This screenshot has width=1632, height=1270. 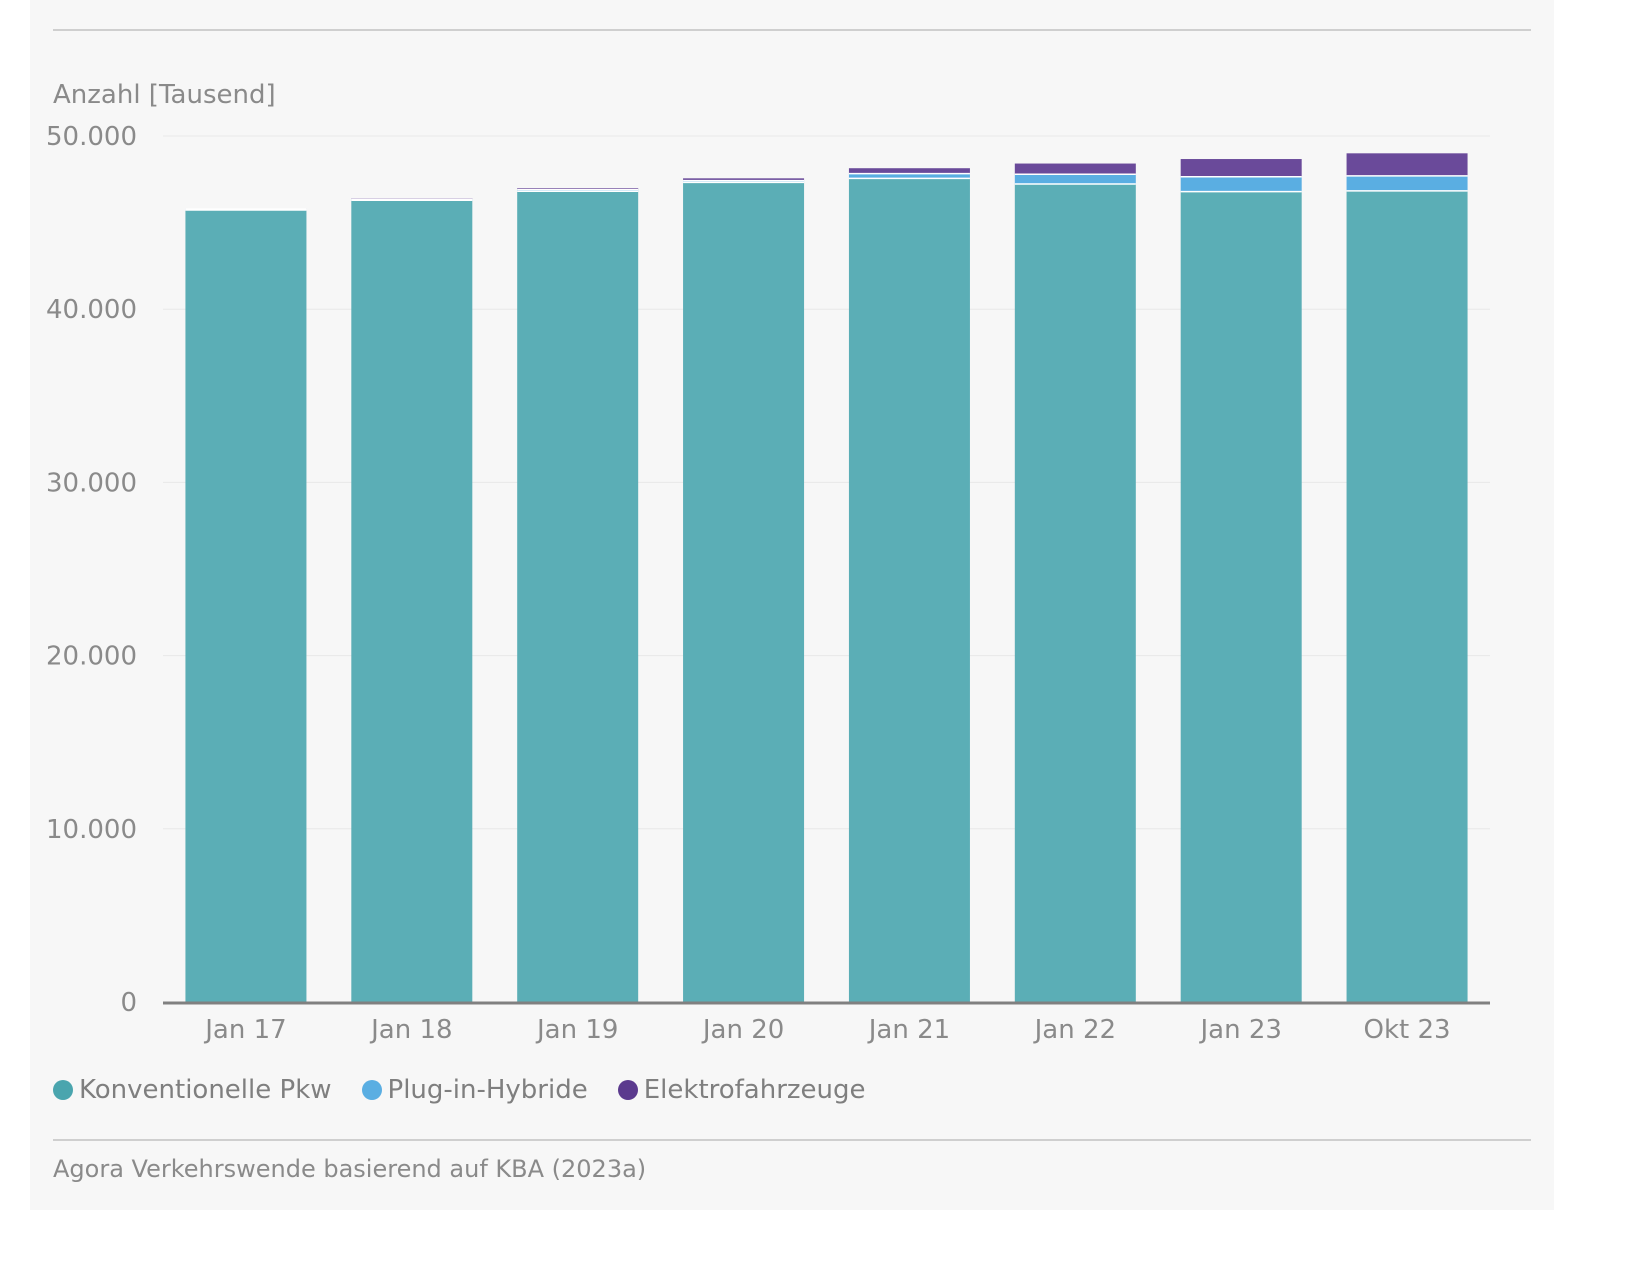 What do you see at coordinates (164, 95) in the screenshot?
I see `y-axis-label: Anzahl [Tausend]` at bounding box center [164, 95].